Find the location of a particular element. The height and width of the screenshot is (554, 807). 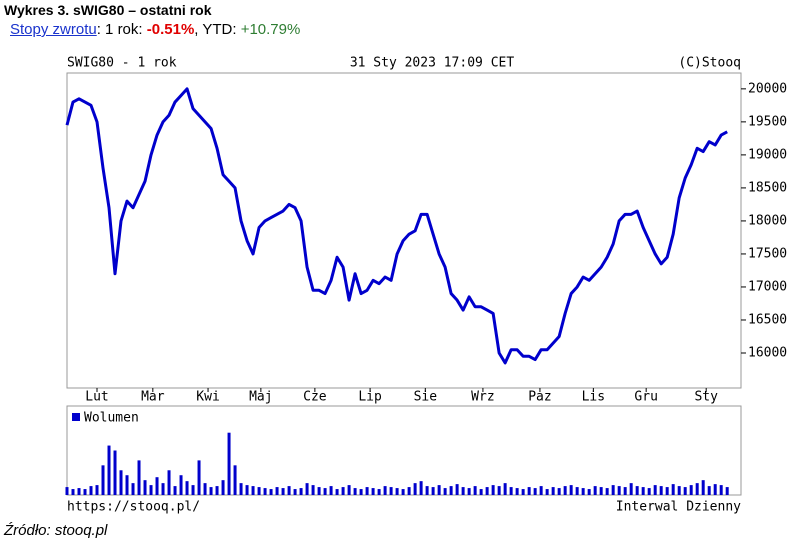

y-tick-label: 18000 is located at coordinates (767, 220).